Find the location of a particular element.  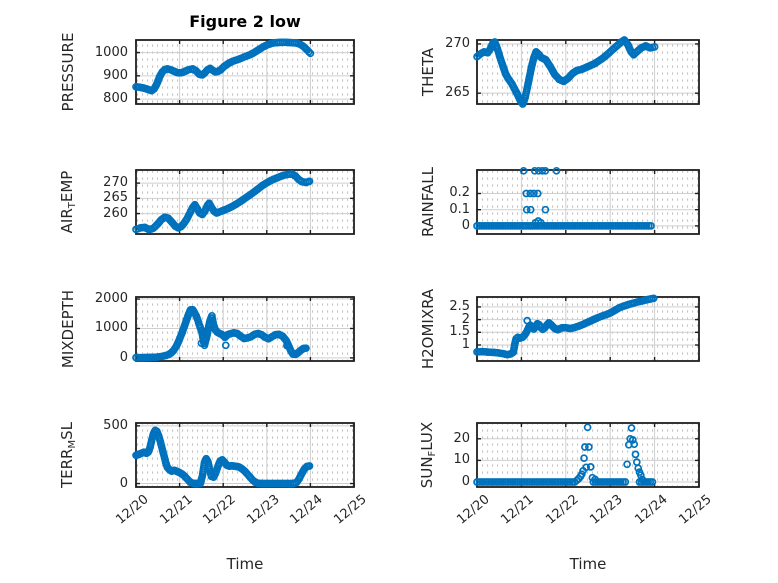

subplot-sun-flux is located at coordinates (586, 455).